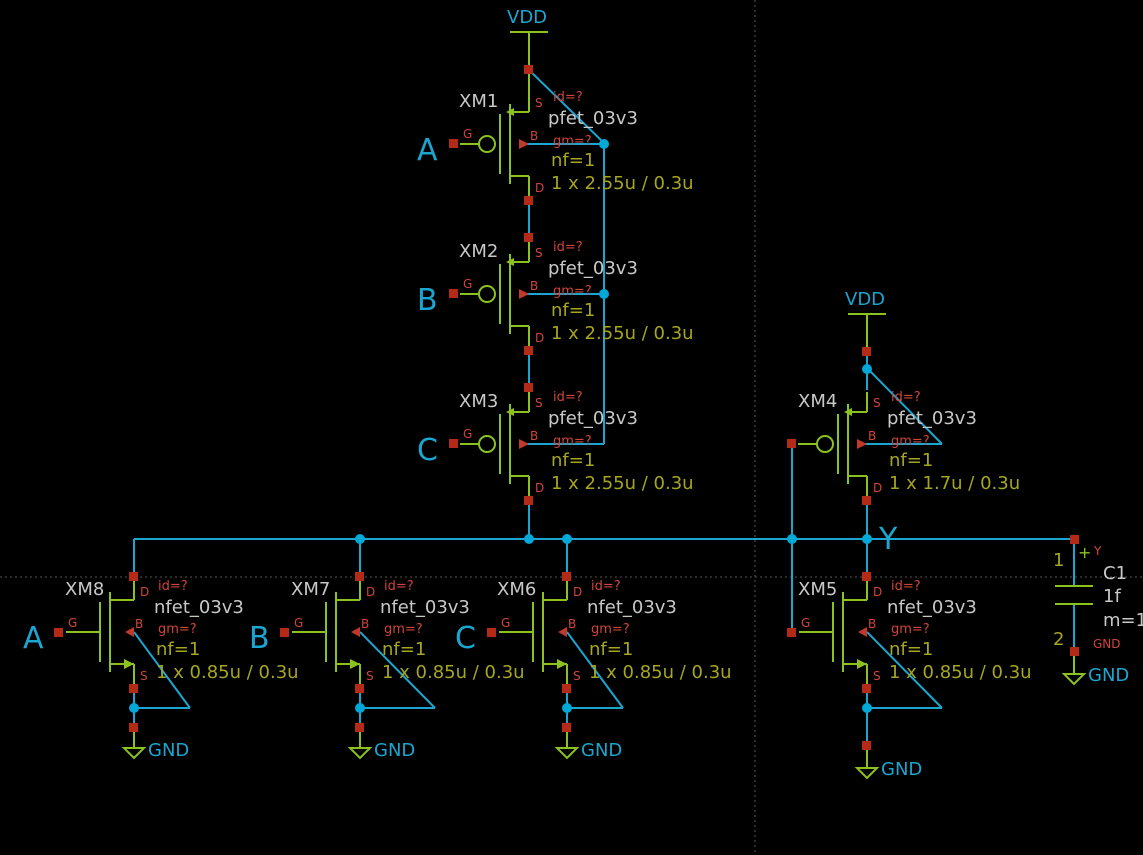  I want to click on net-label-b-pmos: B, so click(427, 300).